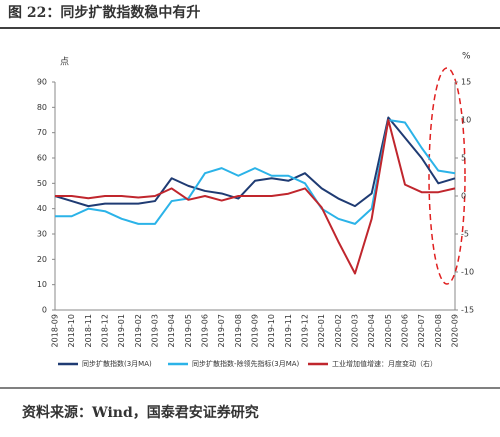  What do you see at coordinates (42, 158) in the screenshot?
I see `y-tick-label: 60` at bounding box center [42, 158].